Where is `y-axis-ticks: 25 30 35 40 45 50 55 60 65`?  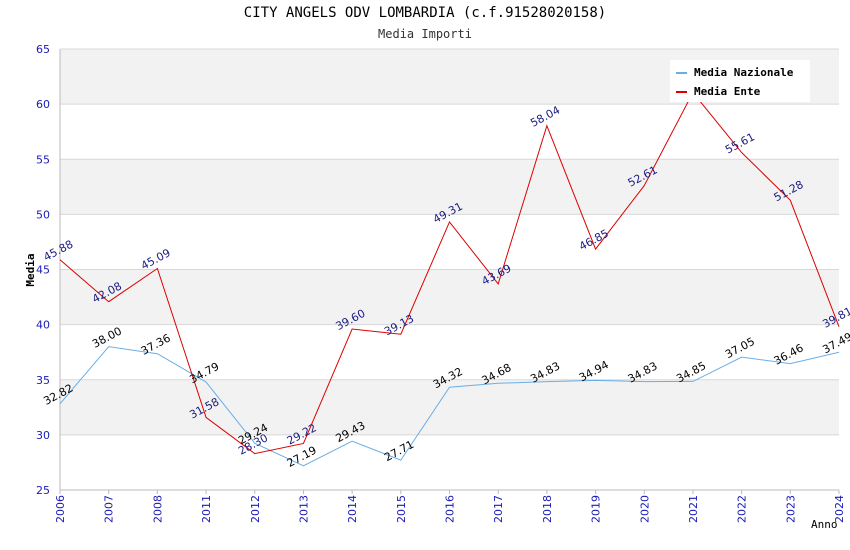 y-axis-ticks: 25 30 35 40 45 50 55 60 65 is located at coordinates (43, 270).